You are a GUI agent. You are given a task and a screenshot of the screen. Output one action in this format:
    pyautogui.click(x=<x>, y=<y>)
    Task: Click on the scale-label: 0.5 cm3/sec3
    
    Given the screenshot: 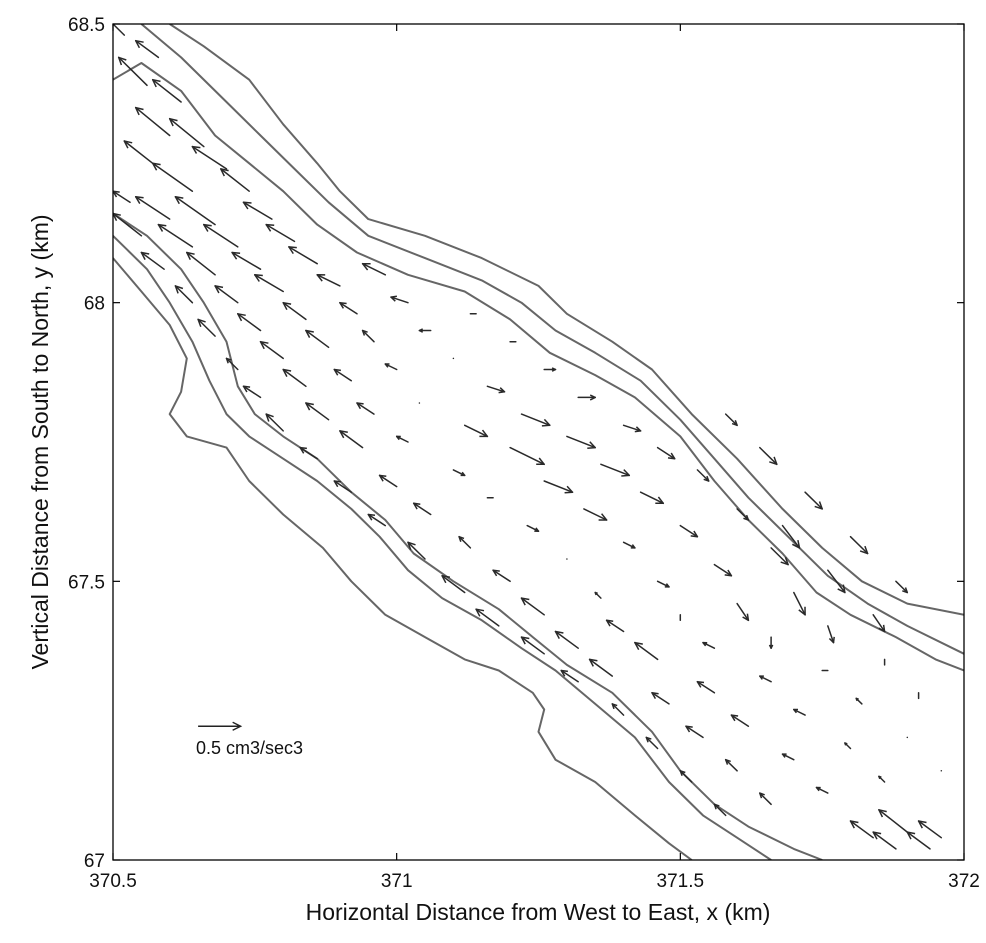 What is the action you would take?
    pyautogui.click(x=249, y=748)
    